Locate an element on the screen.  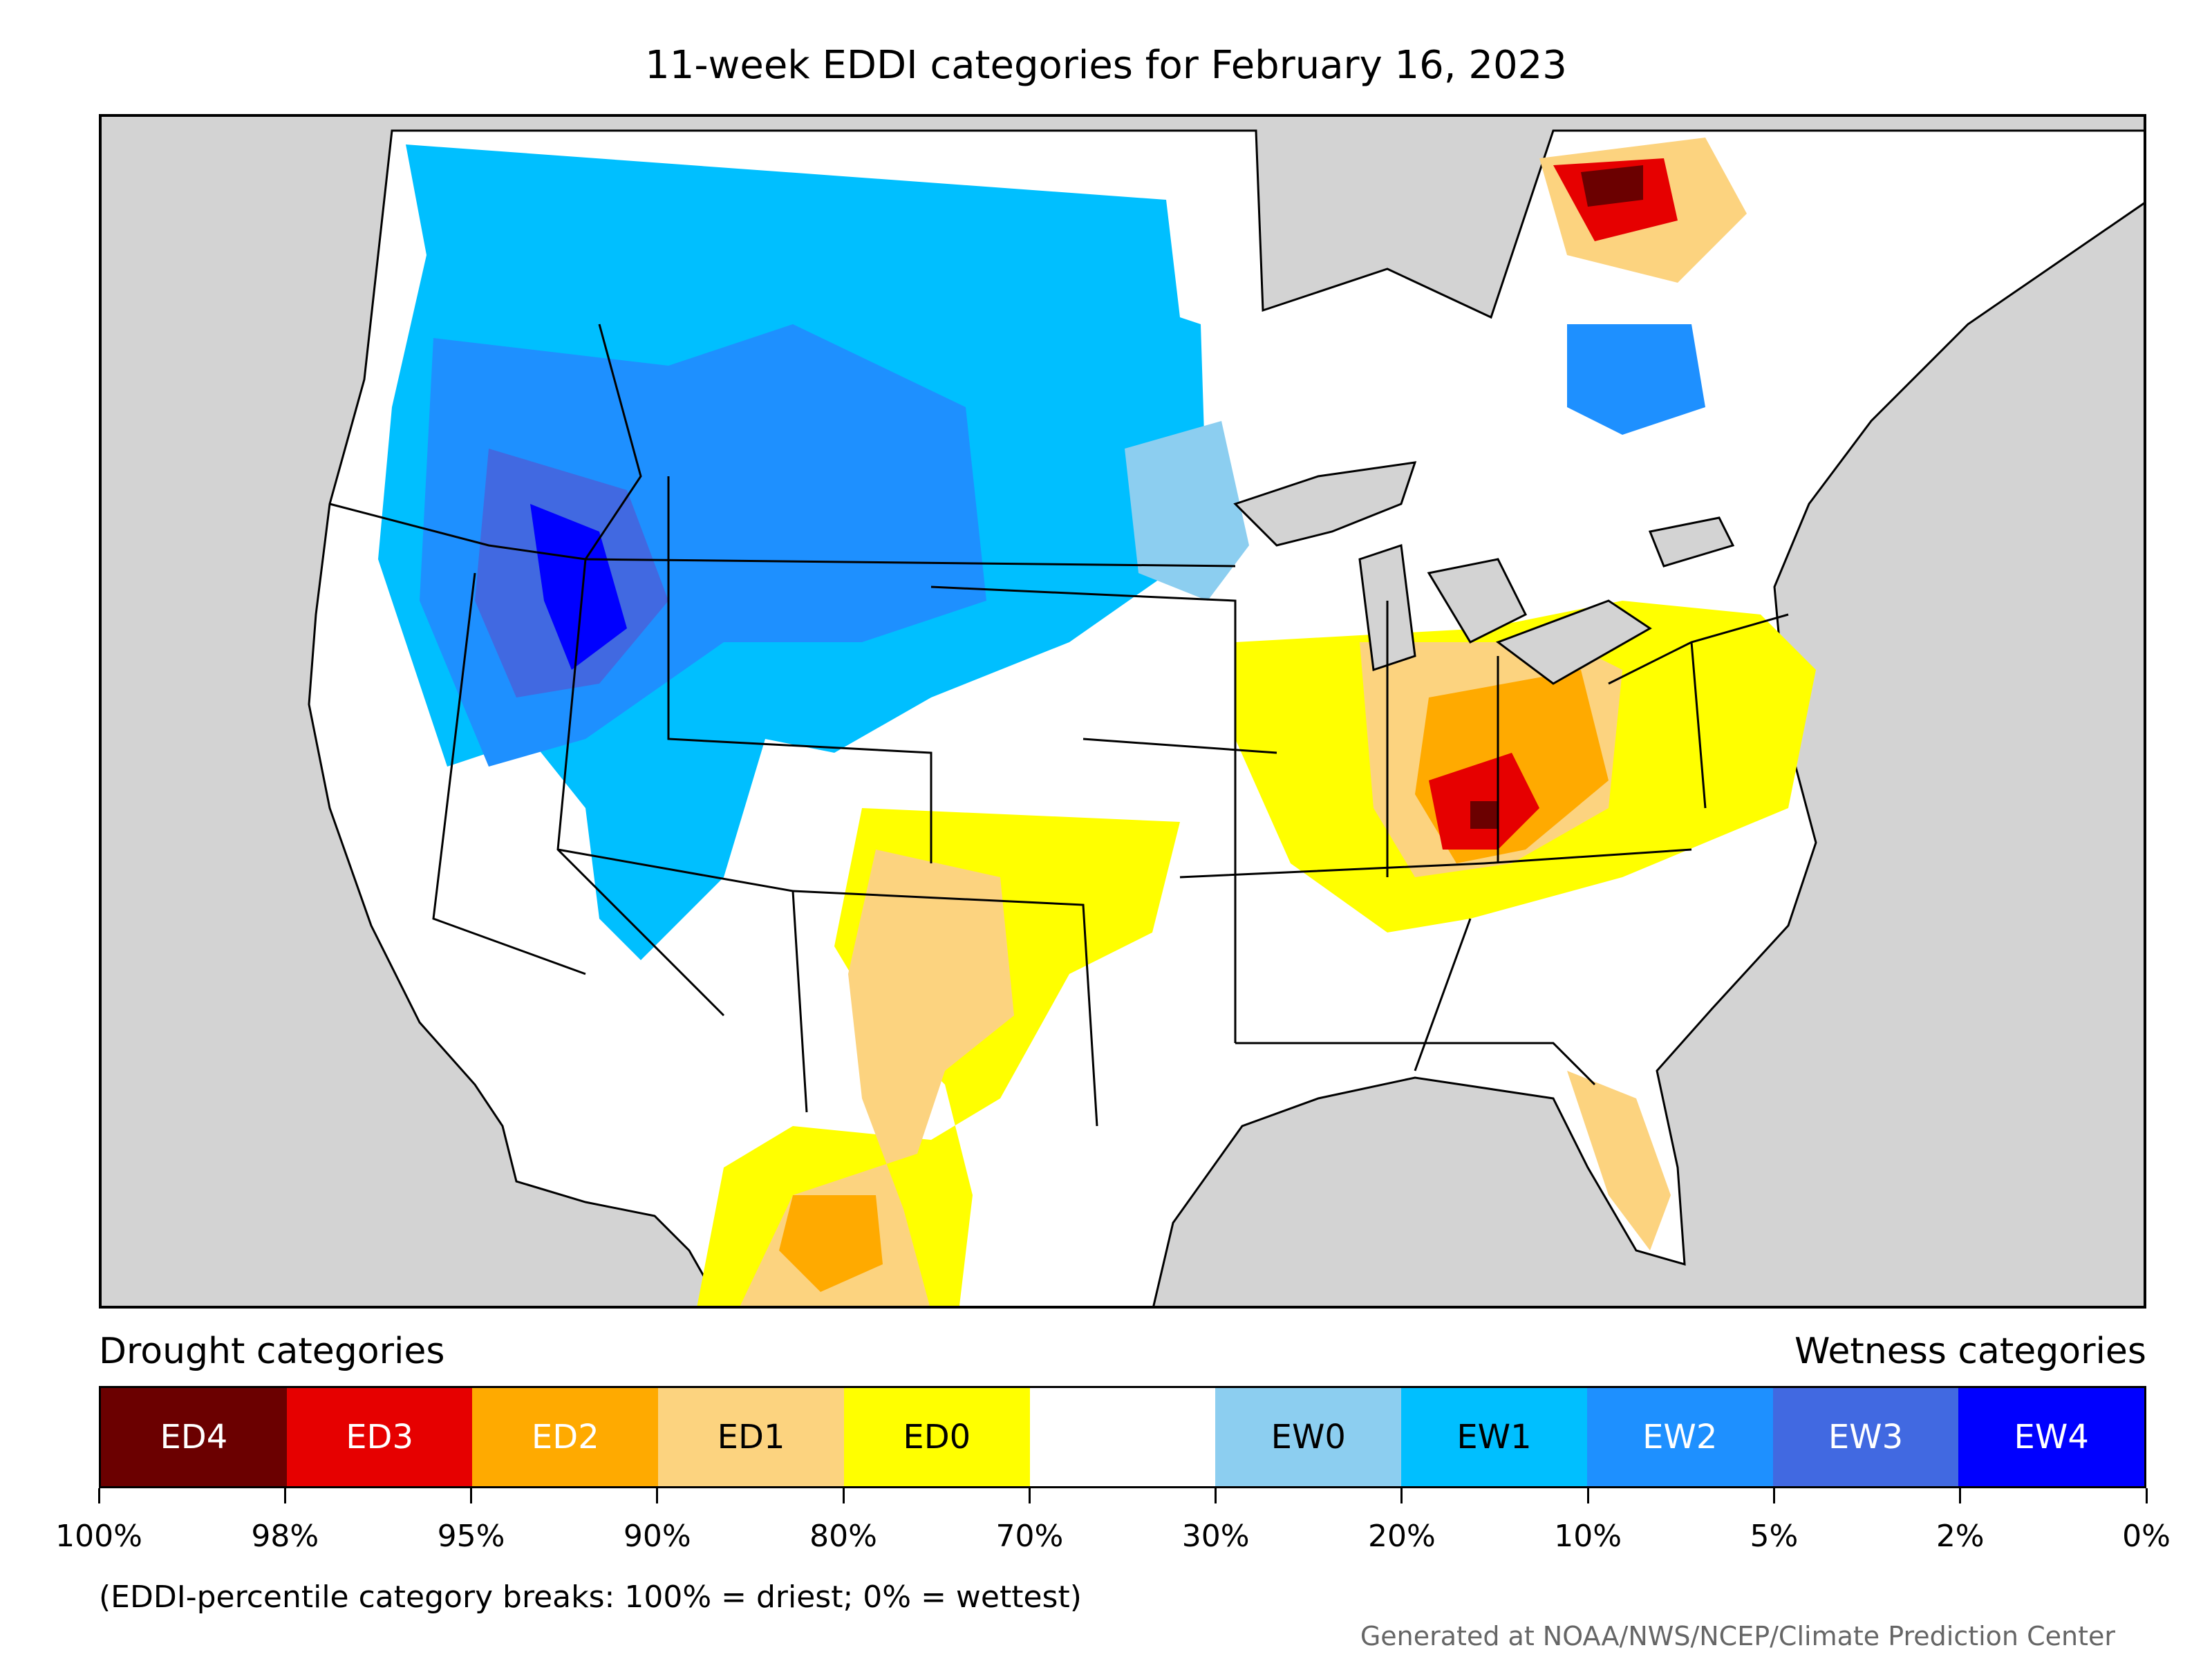
colorbar-cell-ed4: ED4 is located at coordinates (194, 1437).